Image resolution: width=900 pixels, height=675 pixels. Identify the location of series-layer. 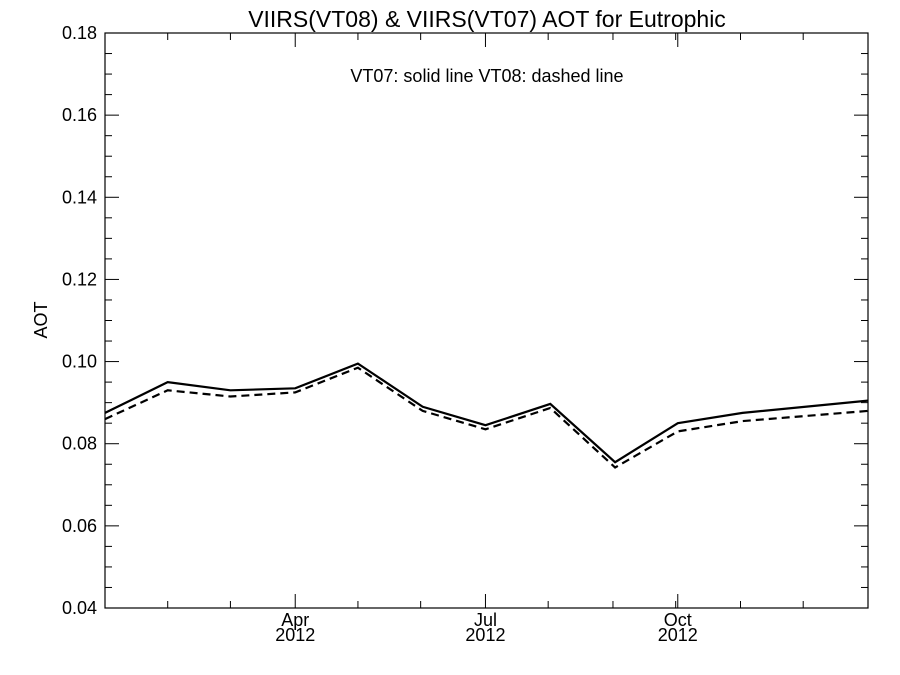
(486, 415).